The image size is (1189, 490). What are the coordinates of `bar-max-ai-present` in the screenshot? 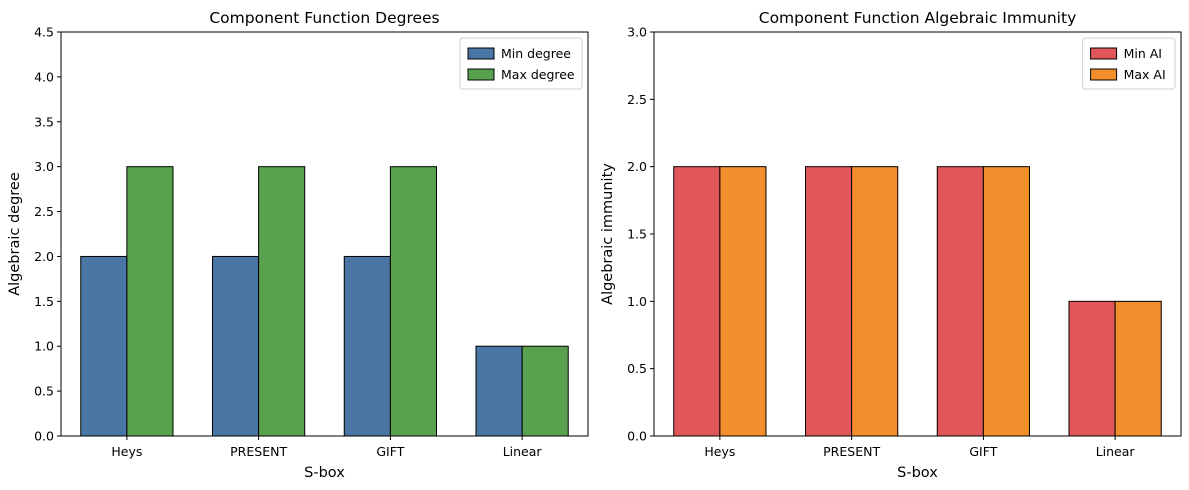 It's located at (875, 301).